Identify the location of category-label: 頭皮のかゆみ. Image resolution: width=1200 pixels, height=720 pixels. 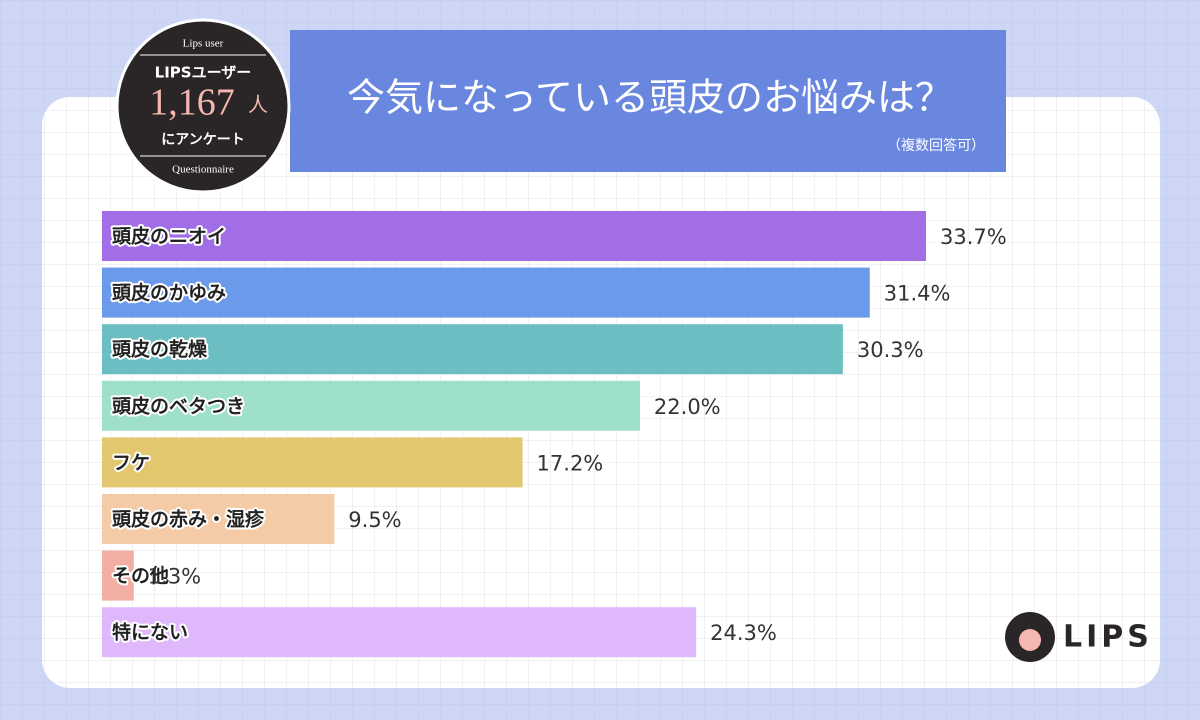
(169, 292).